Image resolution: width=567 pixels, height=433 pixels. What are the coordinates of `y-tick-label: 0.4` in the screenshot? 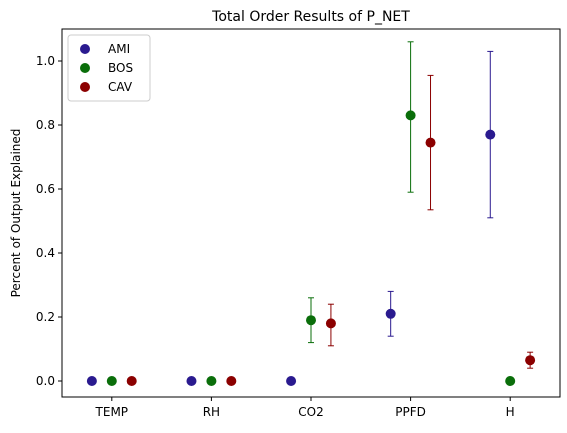 It's located at (45, 253).